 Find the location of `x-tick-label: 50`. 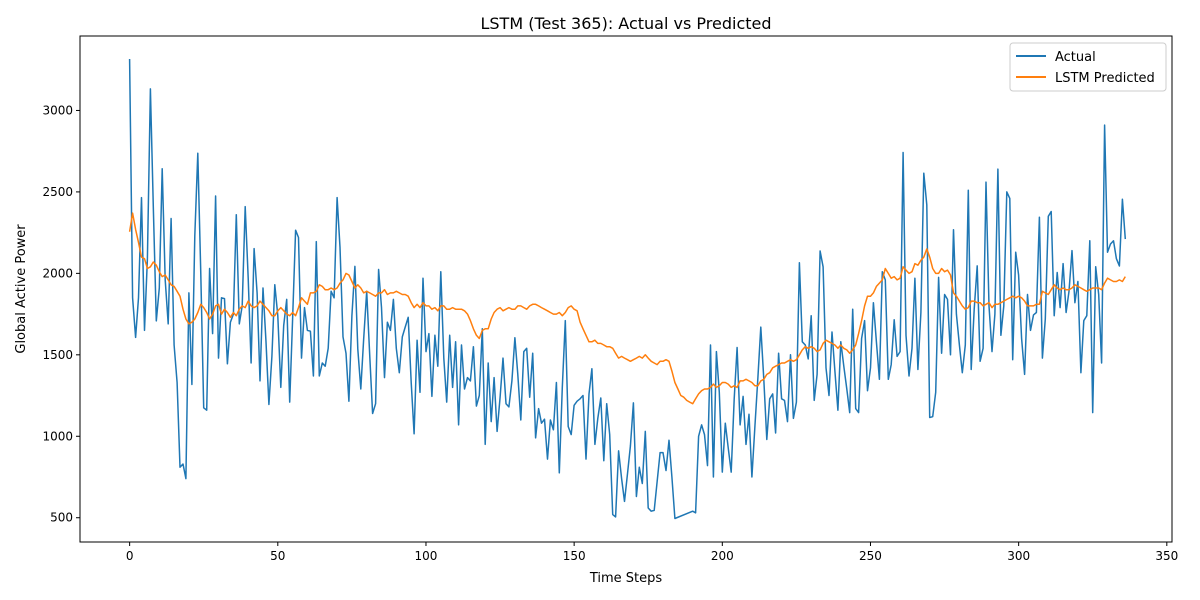

x-tick-label: 50 is located at coordinates (277, 556).